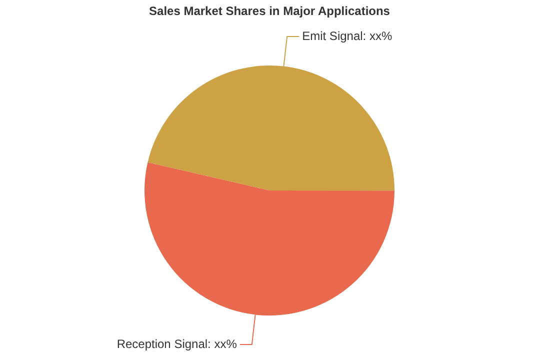 The image size is (539, 359). I want to click on chart-title: Sales Market Shares in Major Applications, so click(269, 11).